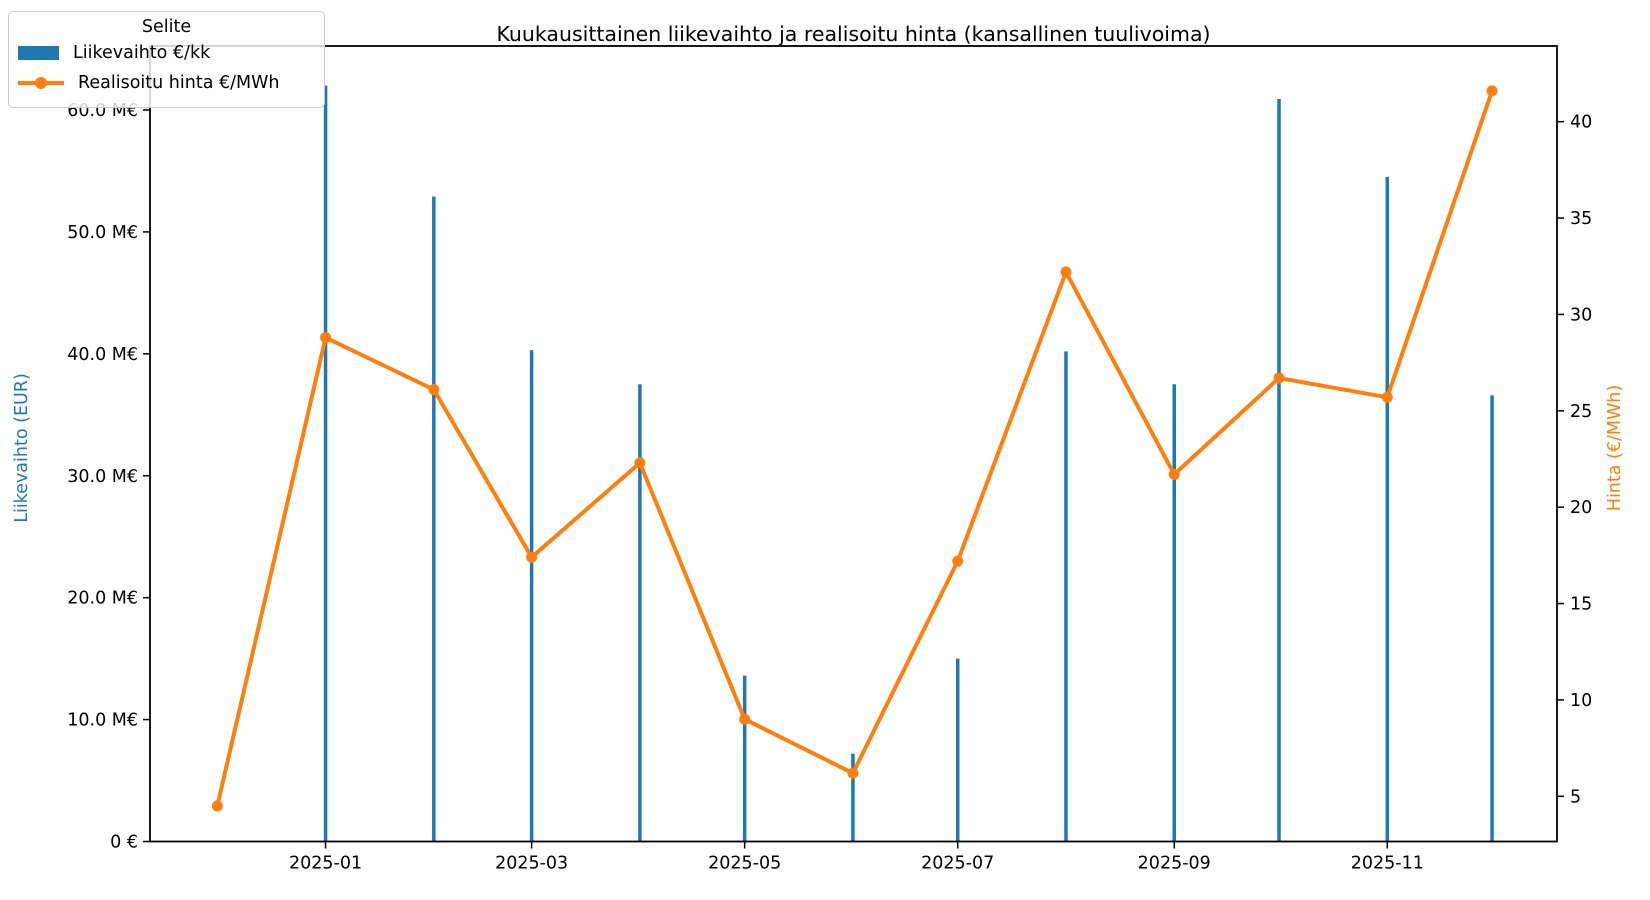  Describe the element at coordinates (1581, 412) in the screenshot. I see `right-tick-label: 25` at that location.